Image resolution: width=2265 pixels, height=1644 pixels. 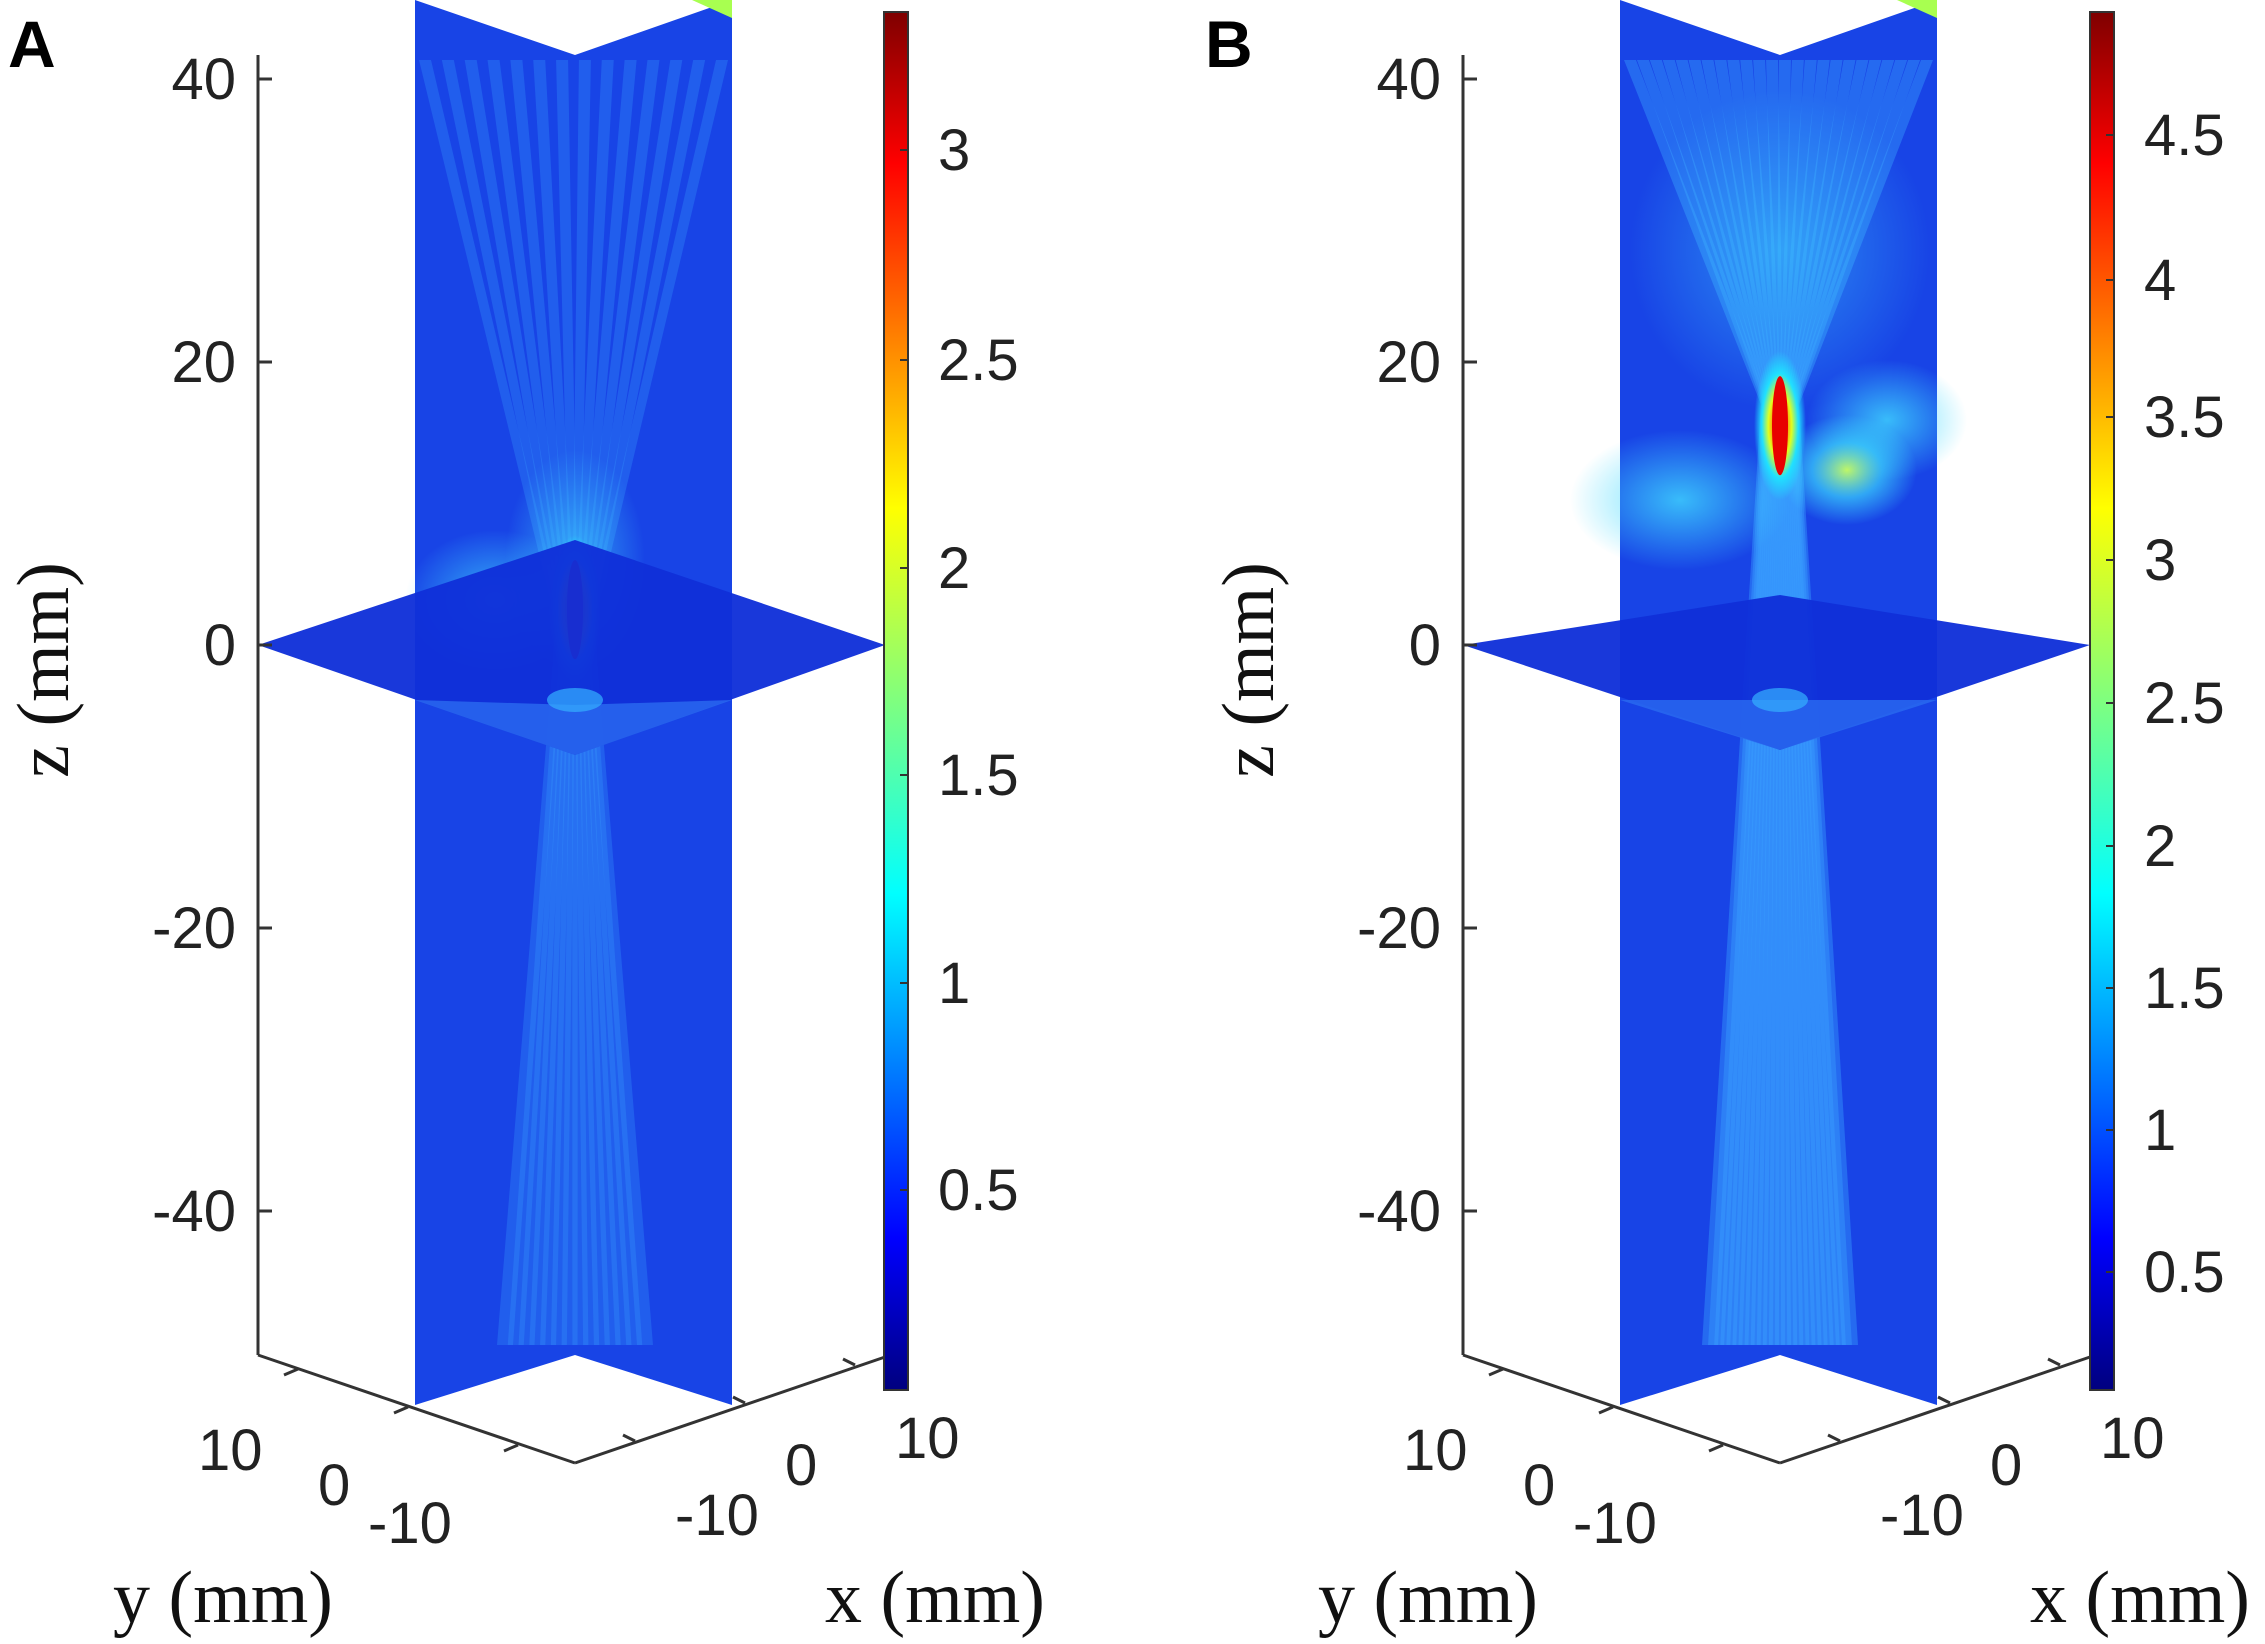 I want to click on x-tick-label: 0, so click(x=2006, y=1465).